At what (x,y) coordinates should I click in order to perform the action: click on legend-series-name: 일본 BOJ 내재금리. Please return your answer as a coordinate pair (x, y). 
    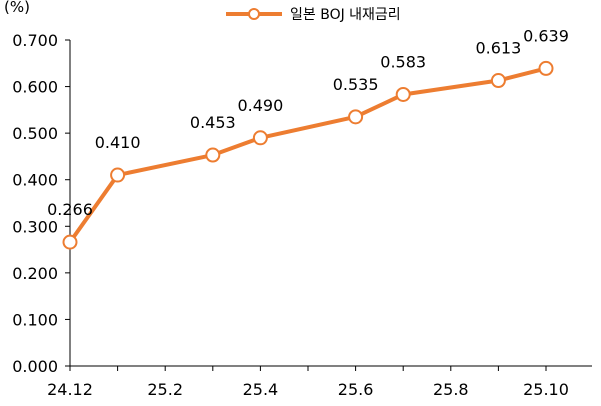
    Looking at the image, I should click on (345, 15).